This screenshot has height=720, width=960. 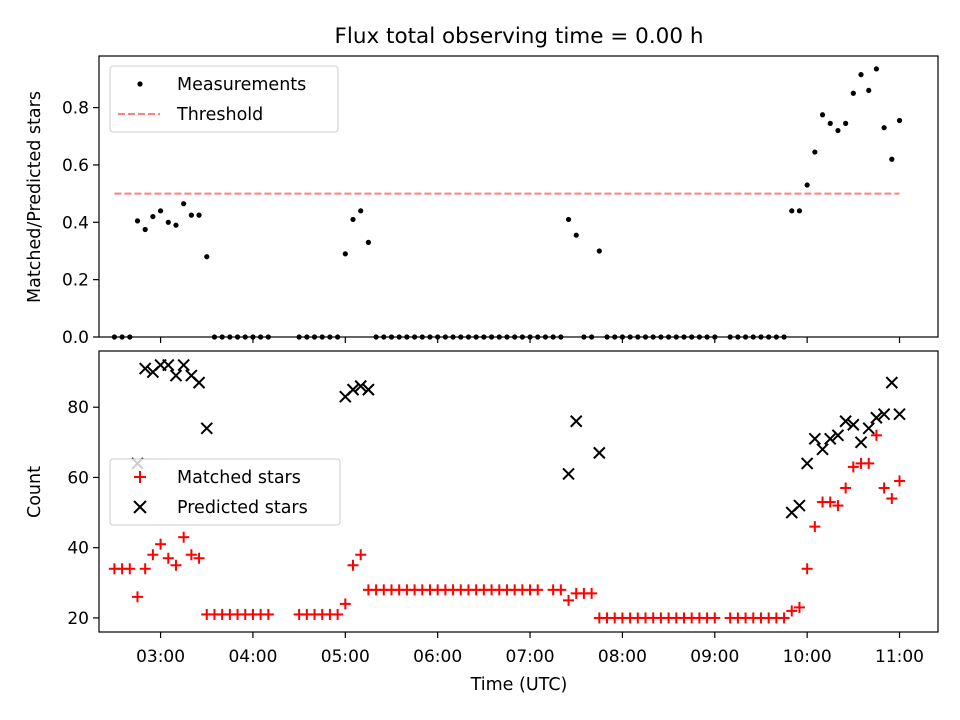 I want to click on legend-measurements-marker, so click(x=140, y=84).